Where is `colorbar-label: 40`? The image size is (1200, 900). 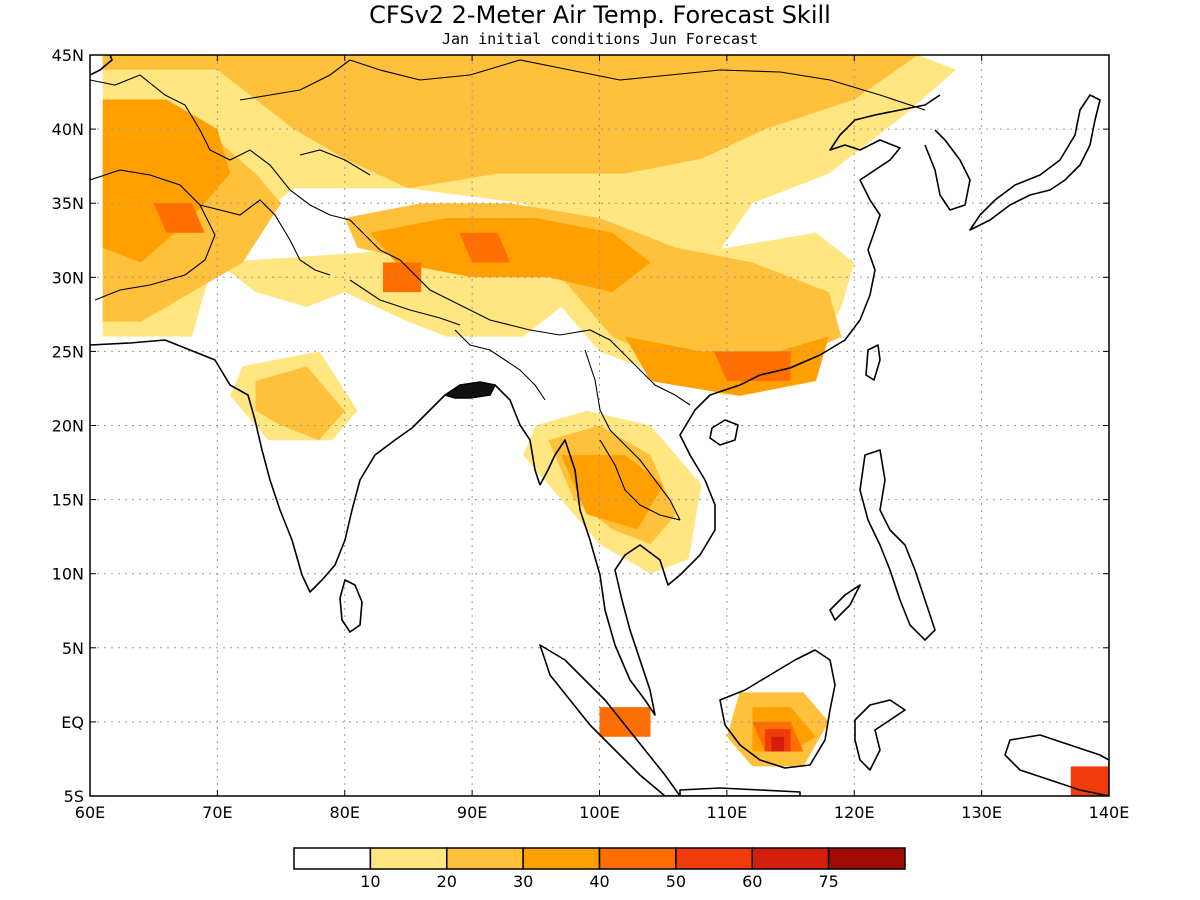 colorbar-label: 40 is located at coordinates (599, 881).